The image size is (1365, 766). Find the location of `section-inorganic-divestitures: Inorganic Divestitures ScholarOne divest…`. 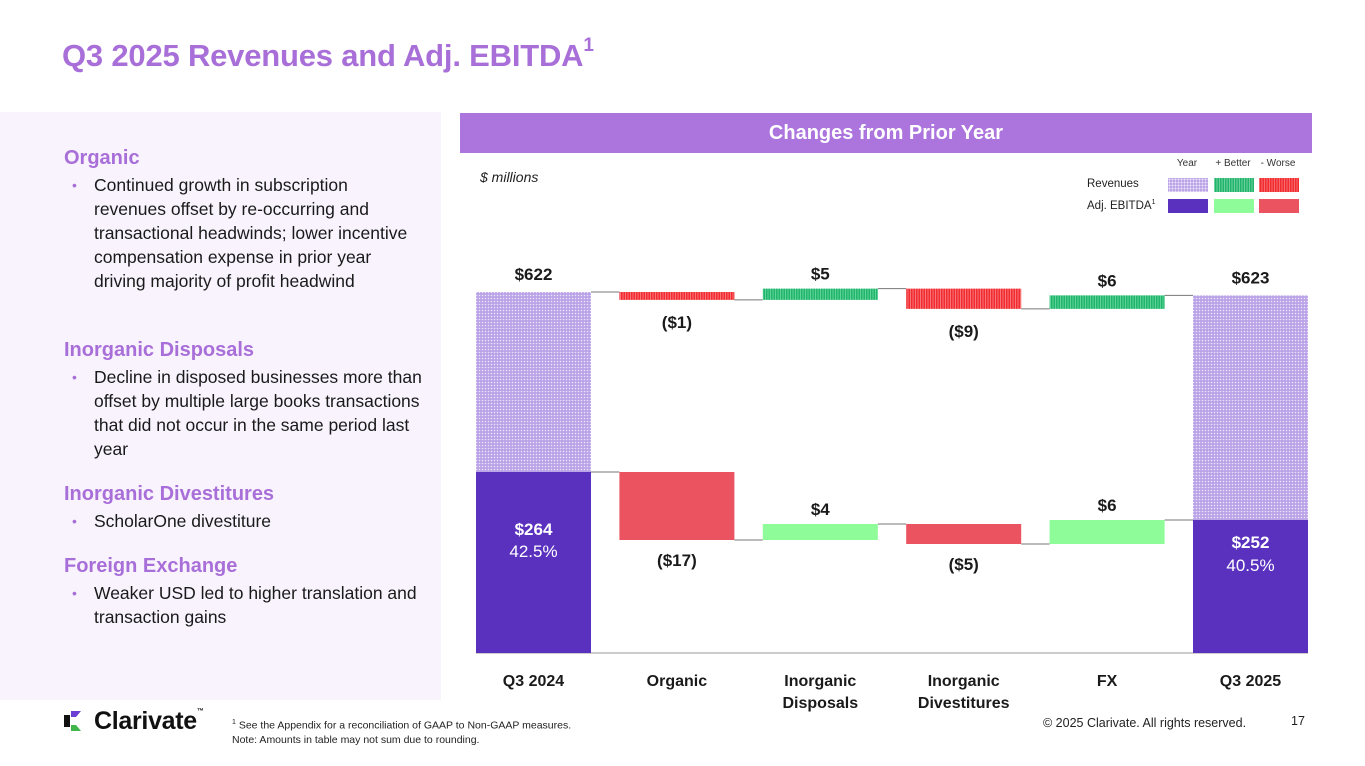

section-inorganic-divestitures: Inorganic Divestitures ScholarOne divest… is located at coordinates (244, 507).